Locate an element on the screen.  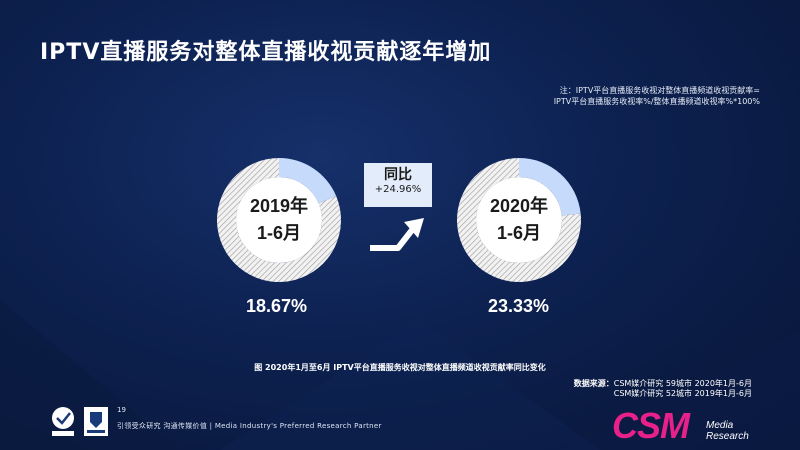
yoy-badge: 同比 +24.96% is located at coordinates (398, 185).